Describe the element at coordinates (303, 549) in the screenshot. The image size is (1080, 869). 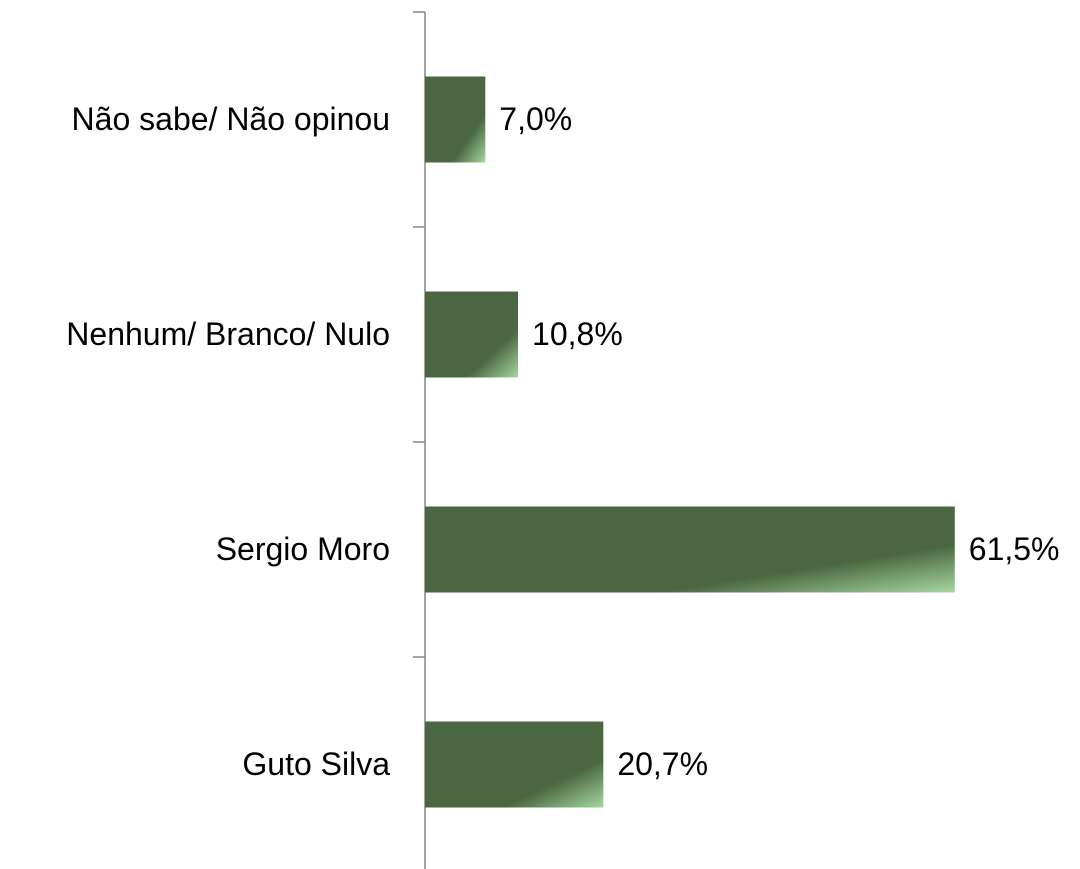
I see `y-tick-label: Sergio Moro` at that location.